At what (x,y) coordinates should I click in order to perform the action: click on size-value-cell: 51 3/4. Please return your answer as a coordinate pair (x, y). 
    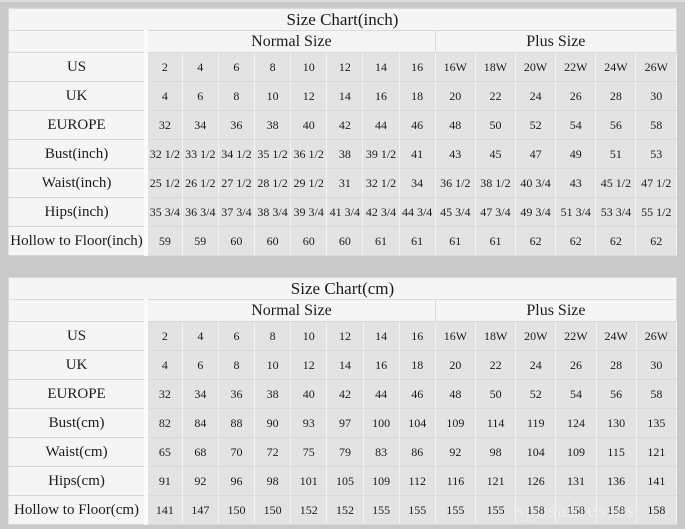
    Looking at the image, I should click on (576, 212).